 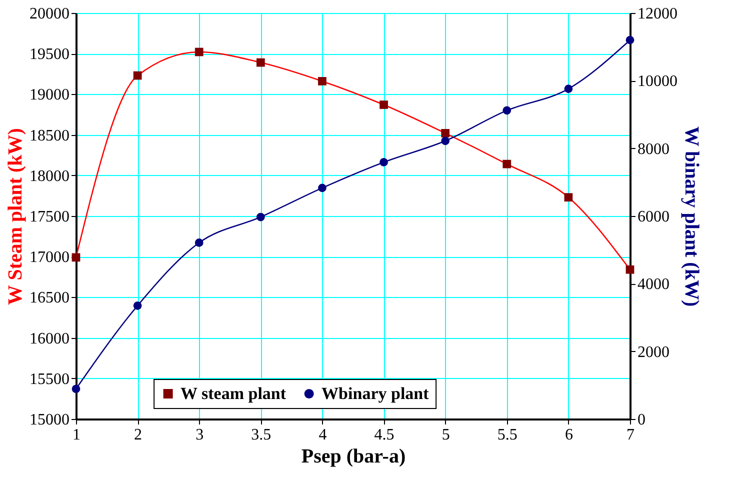 What do you see at coordinates (50, 176) in the screenshot?
I see `y-tick-label: 18000` at bounding box center [50, 176].